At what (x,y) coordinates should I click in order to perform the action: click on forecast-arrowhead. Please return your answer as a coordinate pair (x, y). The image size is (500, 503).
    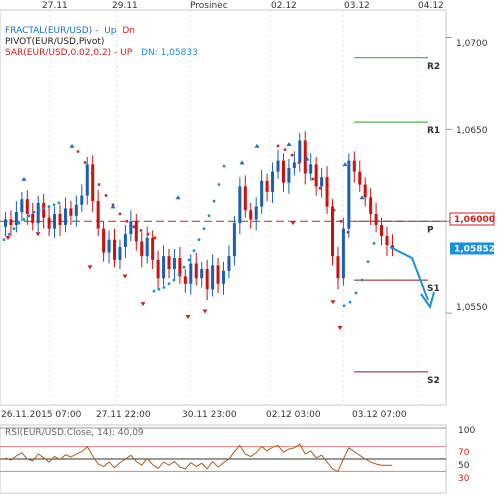
    Looking at the image, I should click on (427, 300).